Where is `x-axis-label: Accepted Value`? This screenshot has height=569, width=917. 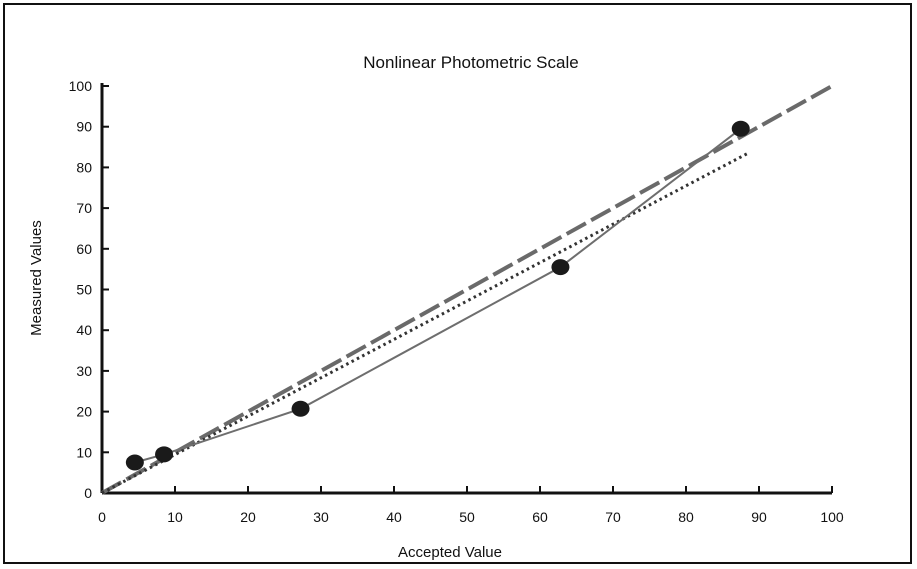
x-axis-label: Accepted Value is located at coordinates (450, 552).